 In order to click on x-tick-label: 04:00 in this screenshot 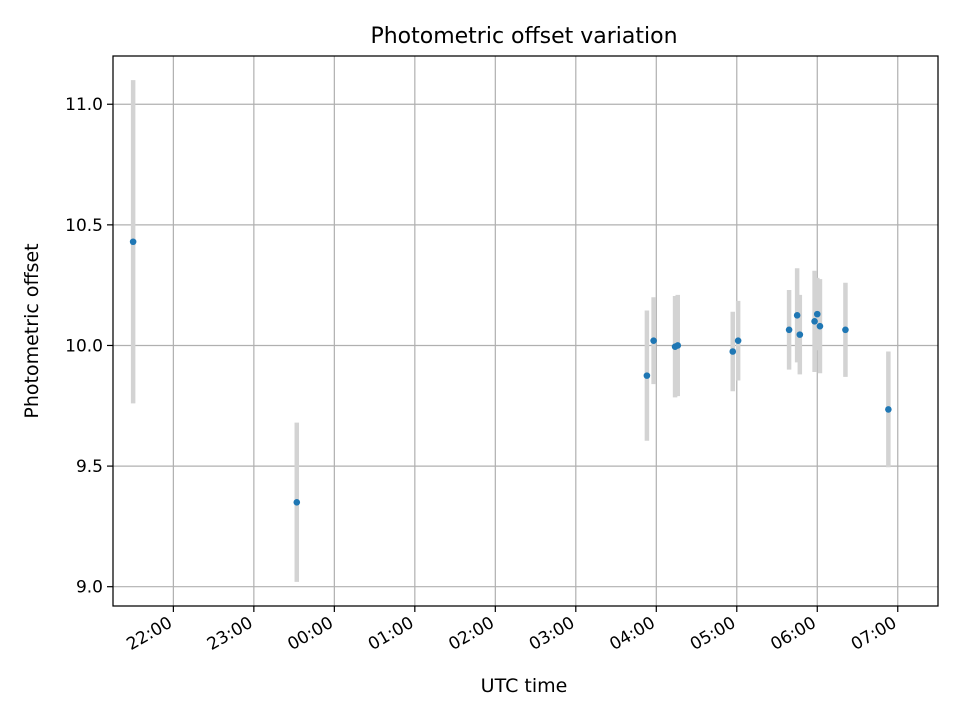, I will do `click(632, 634)`.